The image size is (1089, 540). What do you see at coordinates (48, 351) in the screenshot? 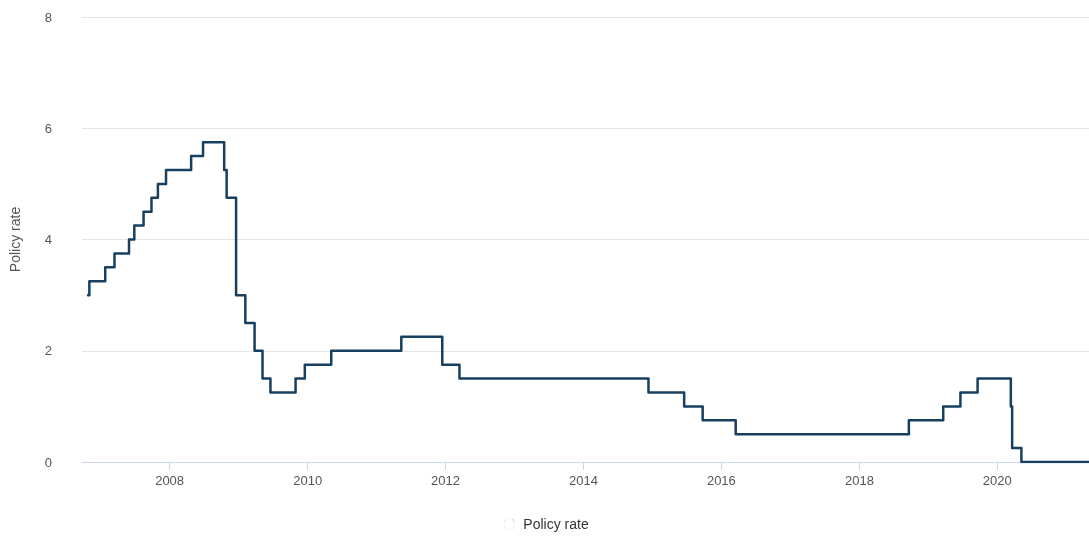
I see `y-tick-label: 2` at bounding box center [48, 351].